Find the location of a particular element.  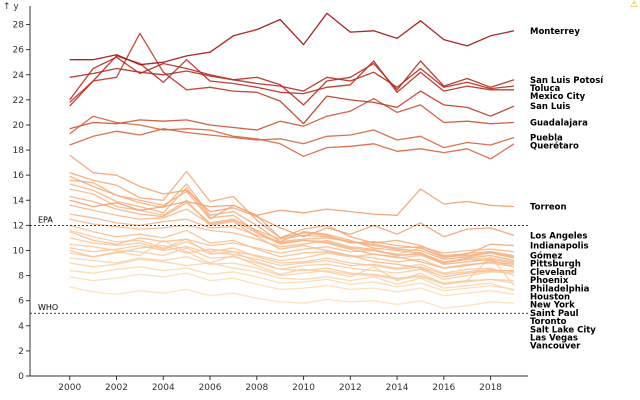

series-label-houston: Houston is located at coordinates (550, 298).